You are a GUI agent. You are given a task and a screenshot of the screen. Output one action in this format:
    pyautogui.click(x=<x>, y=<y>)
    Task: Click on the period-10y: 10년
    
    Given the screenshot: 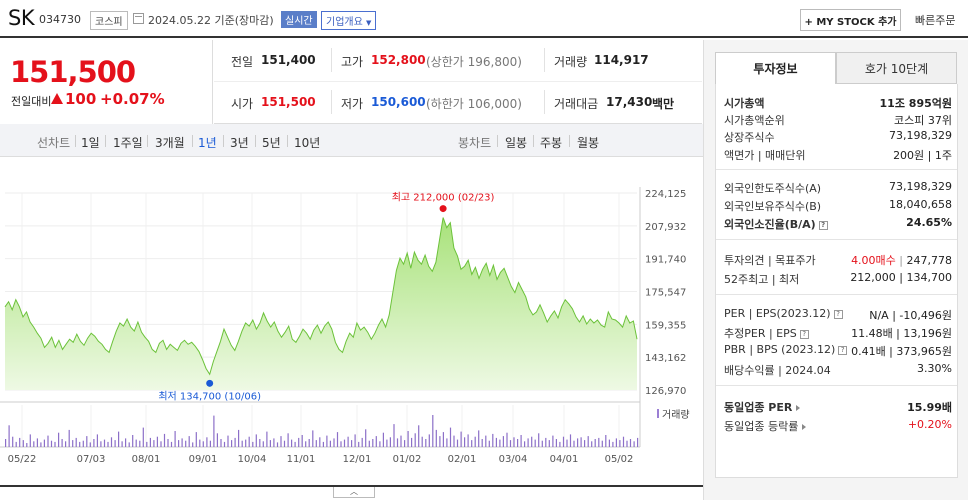 What is the action you would take?
    pyautogui.click(x=307, y=143)
    